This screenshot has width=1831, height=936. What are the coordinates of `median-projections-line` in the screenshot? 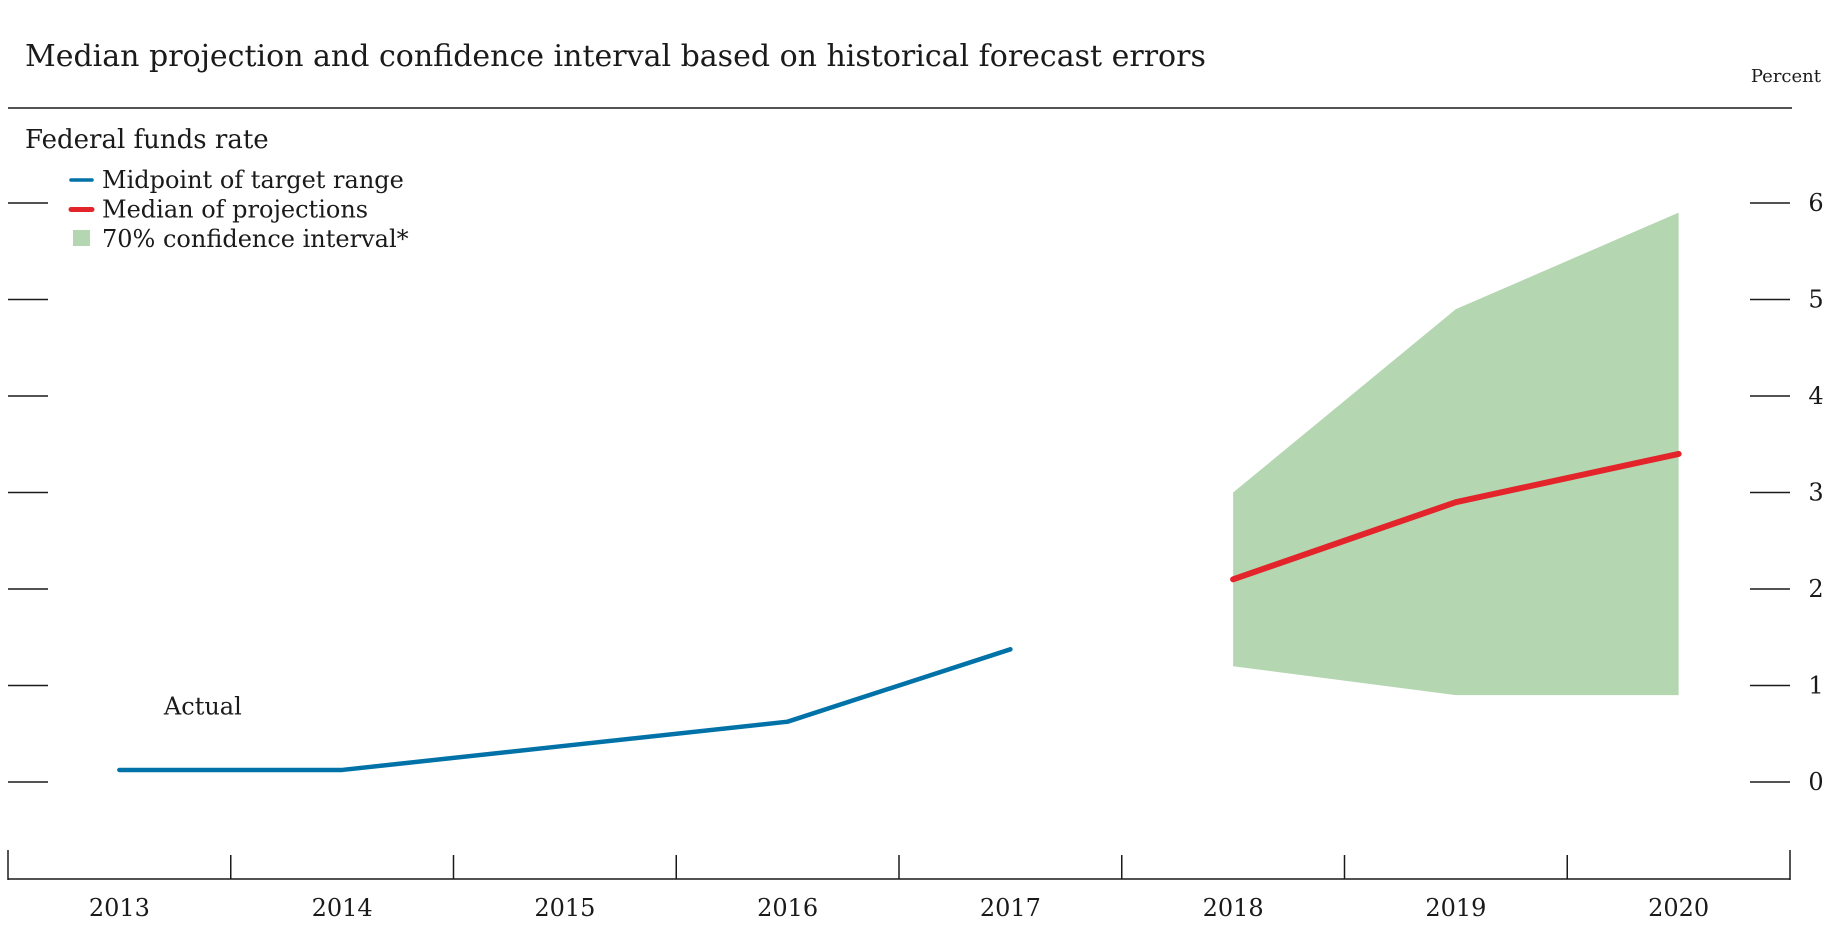 It's located at (1456, 516).